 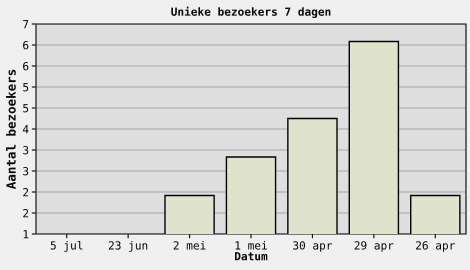 I want to click on y-tick-label: 1, so click(x=26, y=234).